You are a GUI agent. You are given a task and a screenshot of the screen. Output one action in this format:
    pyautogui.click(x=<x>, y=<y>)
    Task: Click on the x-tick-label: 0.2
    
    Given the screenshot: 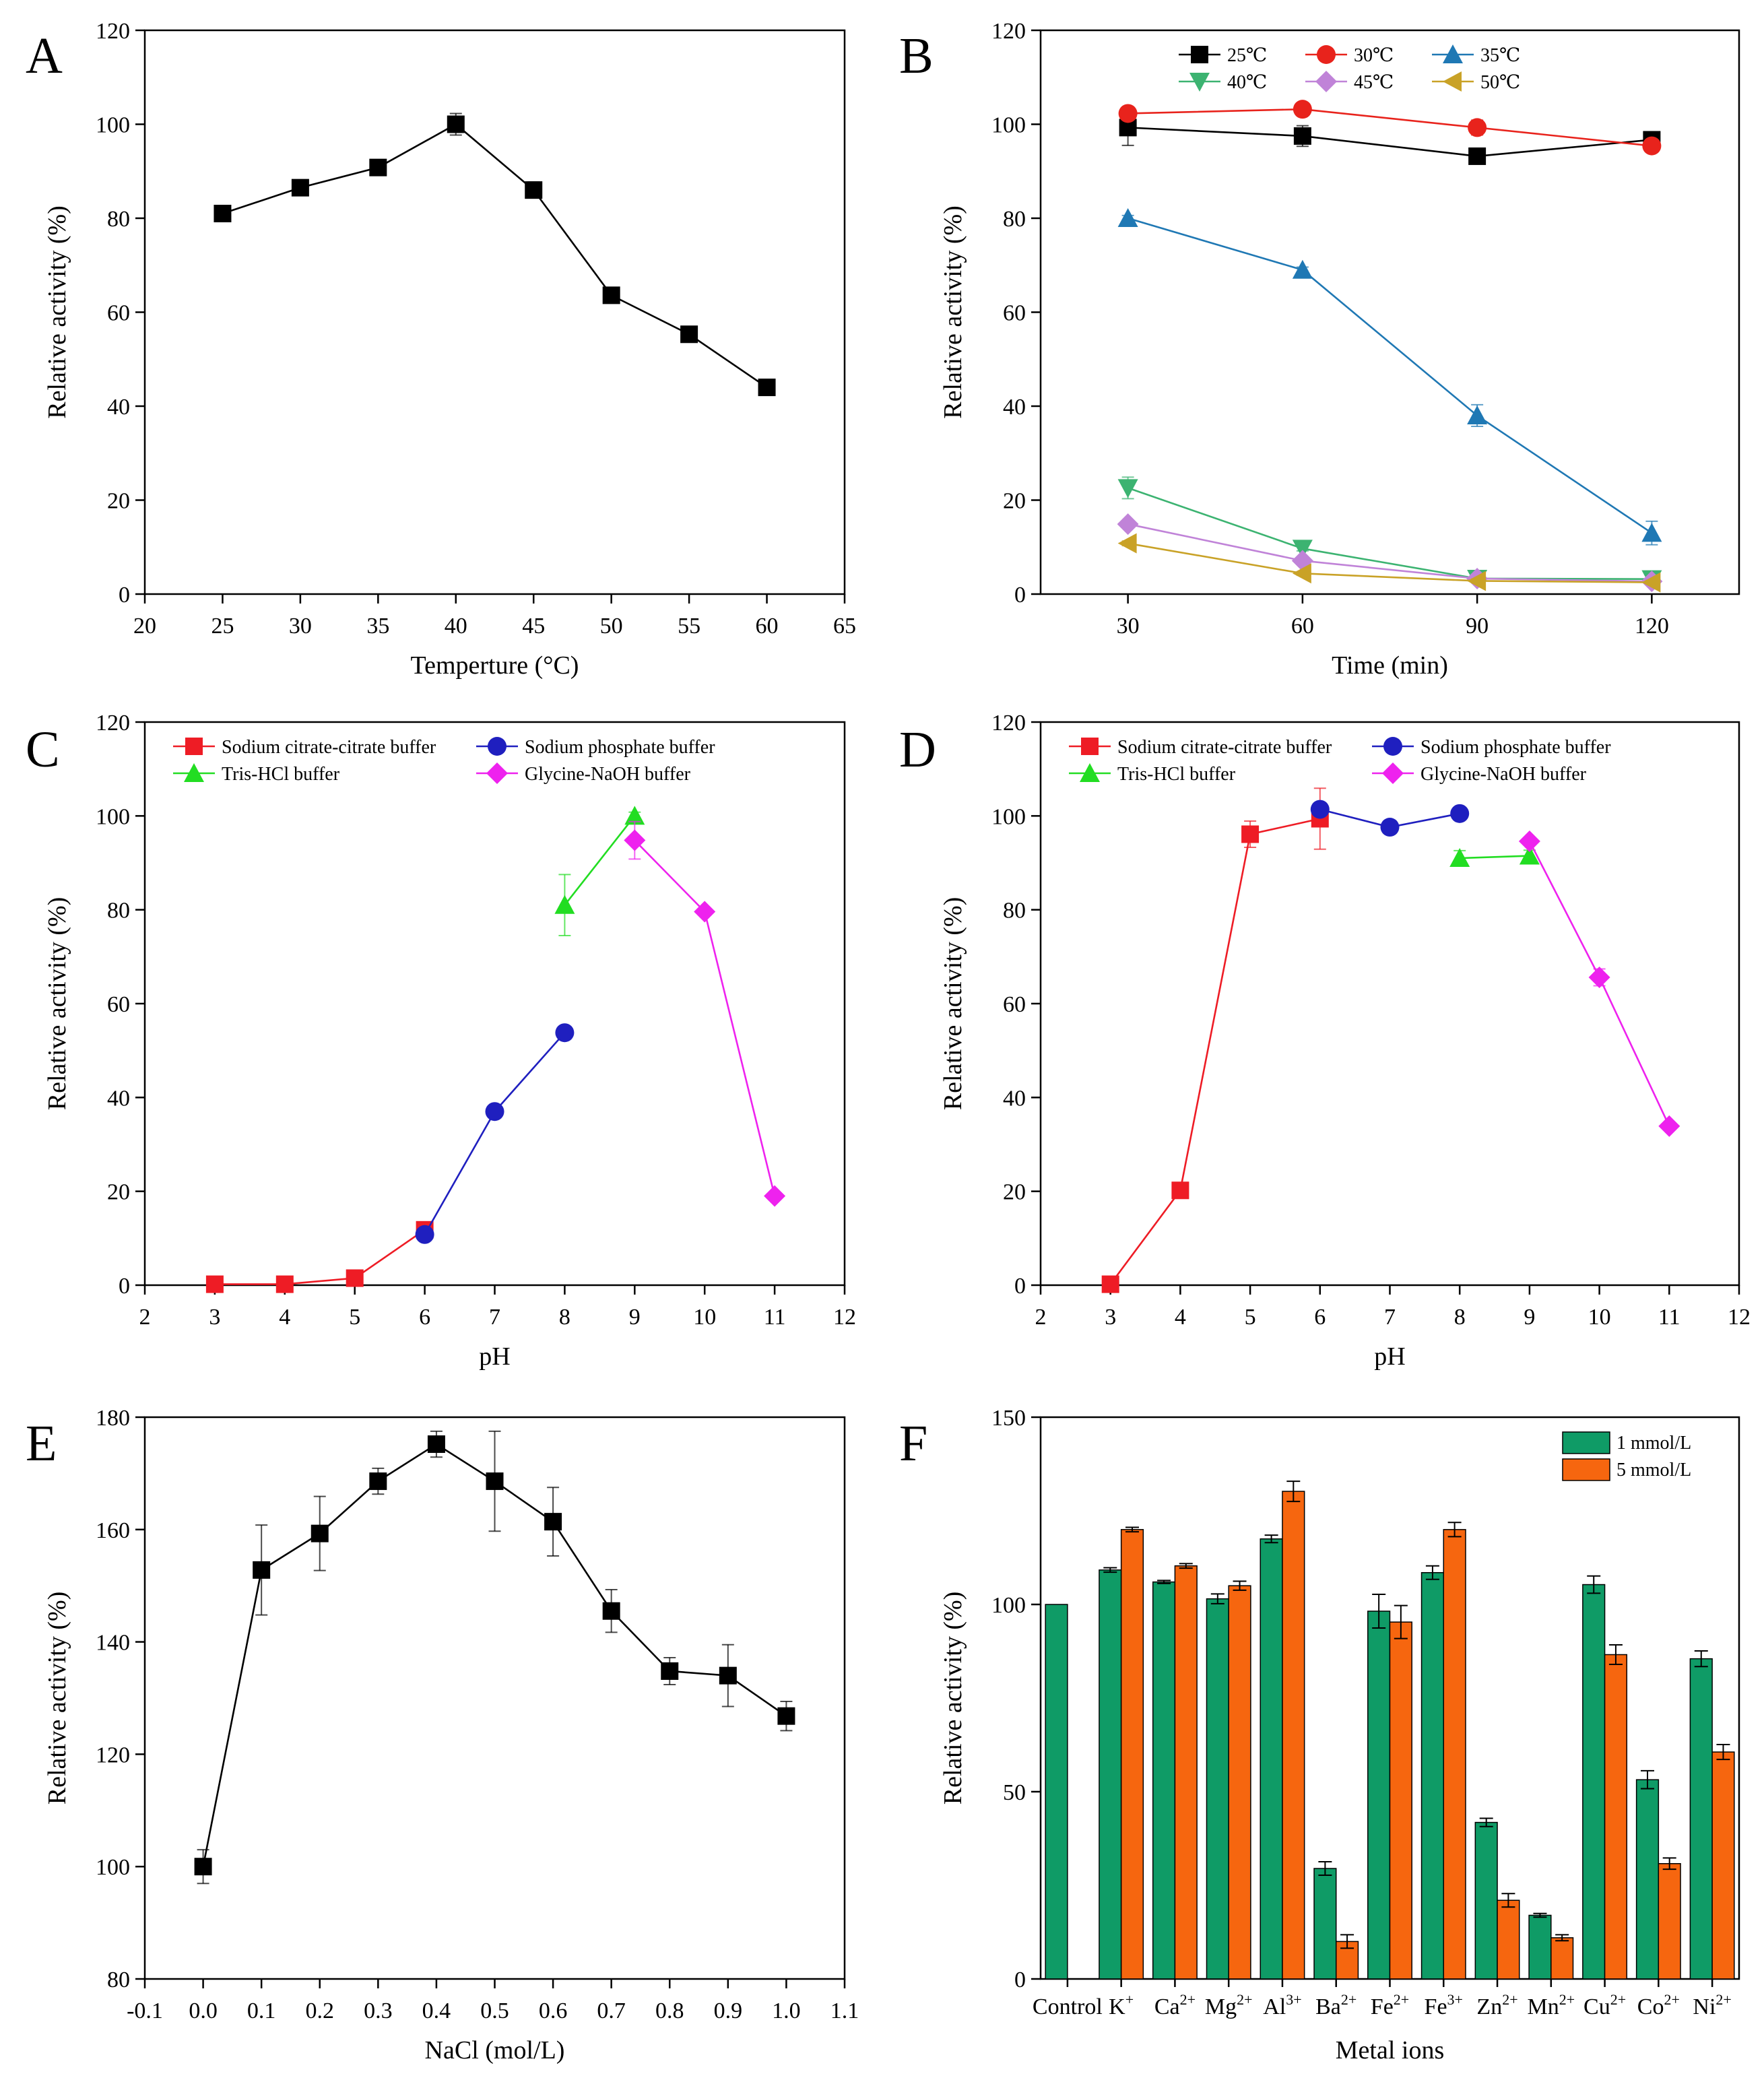 What is the action you would take?
    pyautogui.click(x=320, y=2010)
    